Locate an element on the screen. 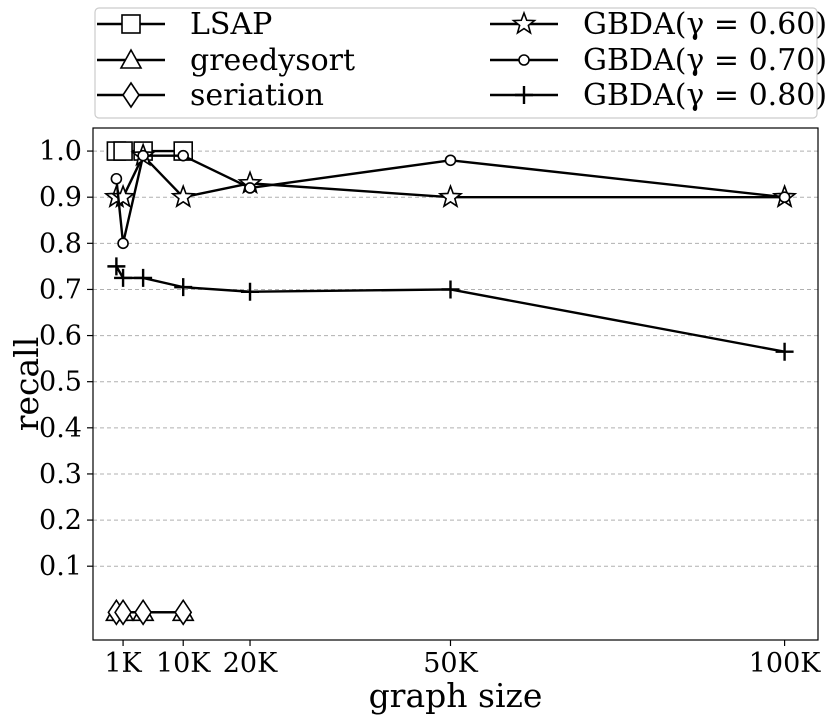 The height and width of the screenshot is (724, 830). y-tick-label: 0.2 is located at coordinates (60, 520).